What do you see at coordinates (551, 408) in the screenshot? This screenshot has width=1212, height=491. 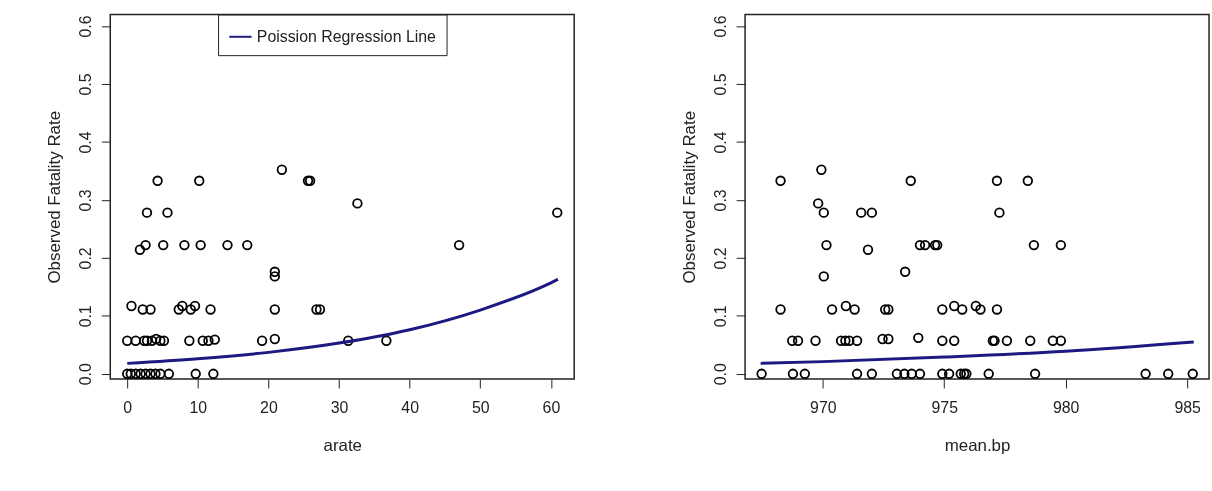 I see `x-tick-label: 60` at bounding box center [551, 408].